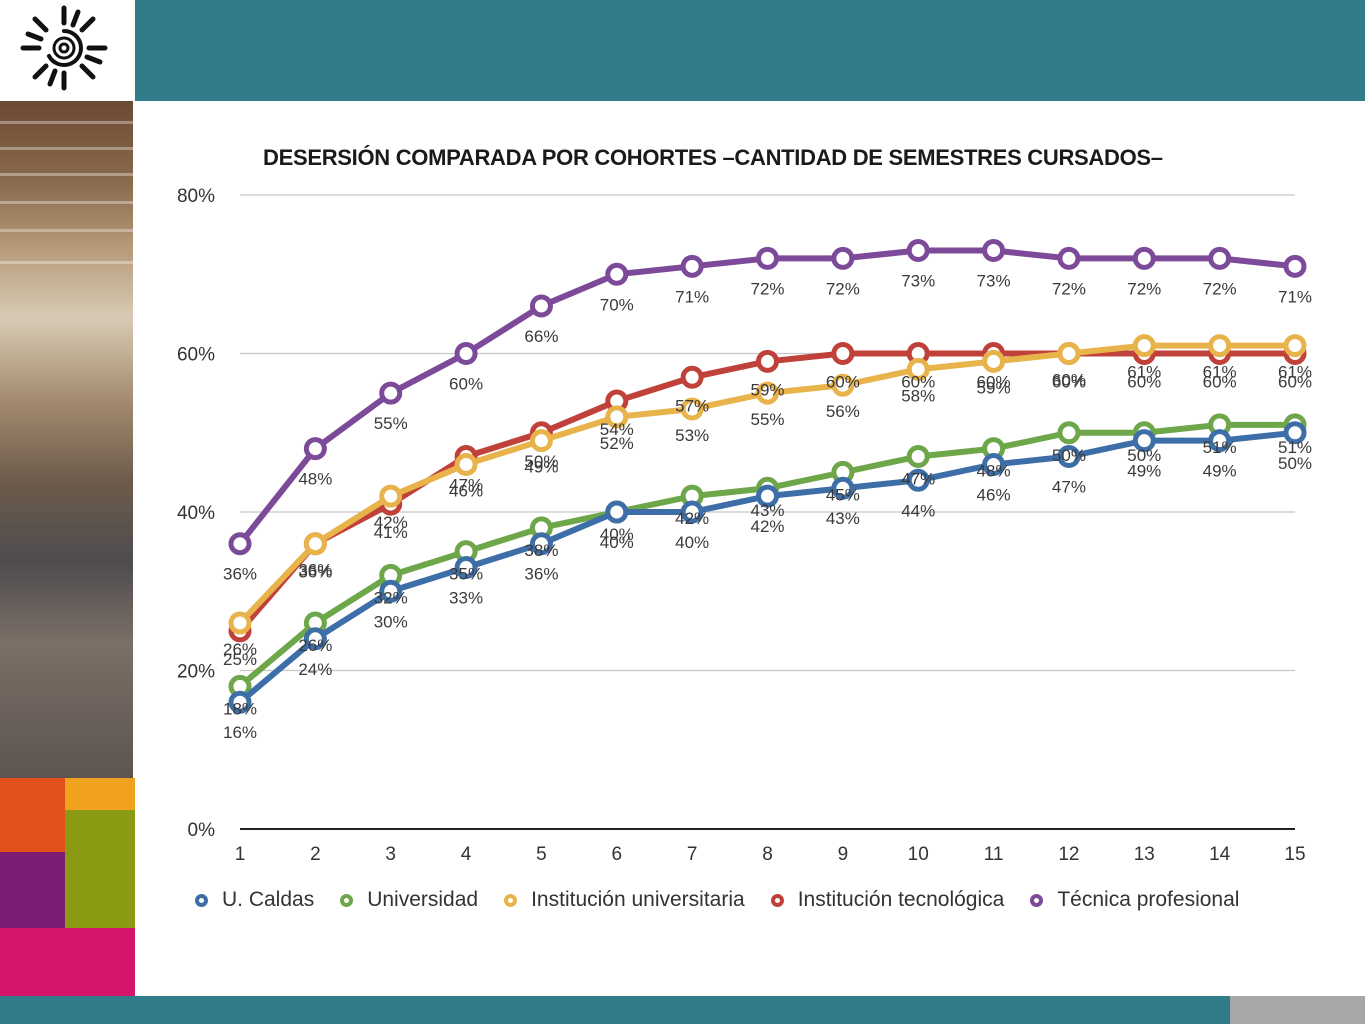 The image size is (1365, 1024). I want to click on data-label-institucion_tecnologica: 57%, so click(692, 405).